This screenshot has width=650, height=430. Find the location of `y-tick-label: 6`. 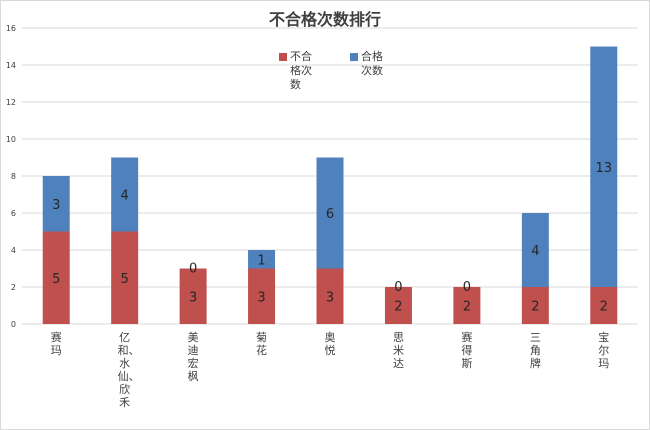

y-tick-label: 6 is located at coordinates (13, 213).